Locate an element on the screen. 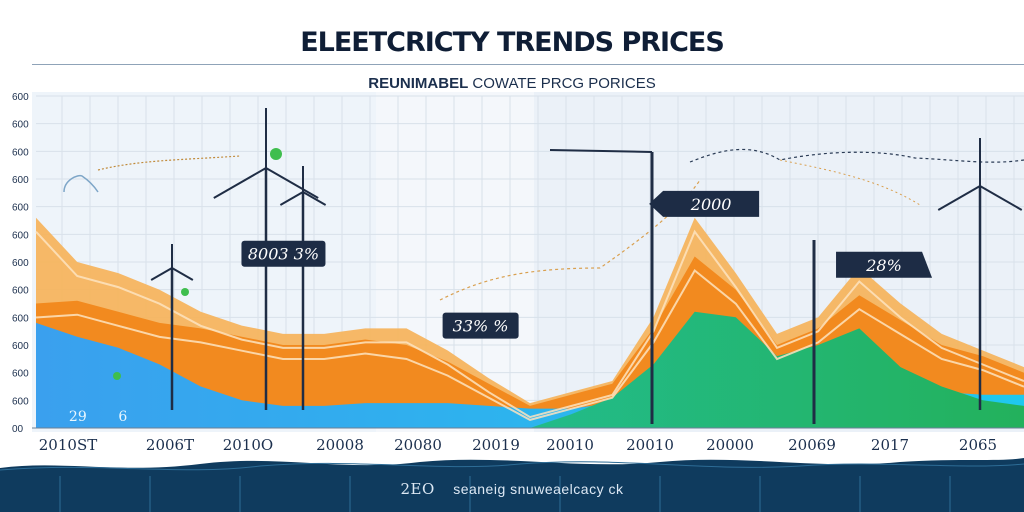  footer-caption: 2EO seaneig snuweaelcacy ck is located at coordinates (512, 489).